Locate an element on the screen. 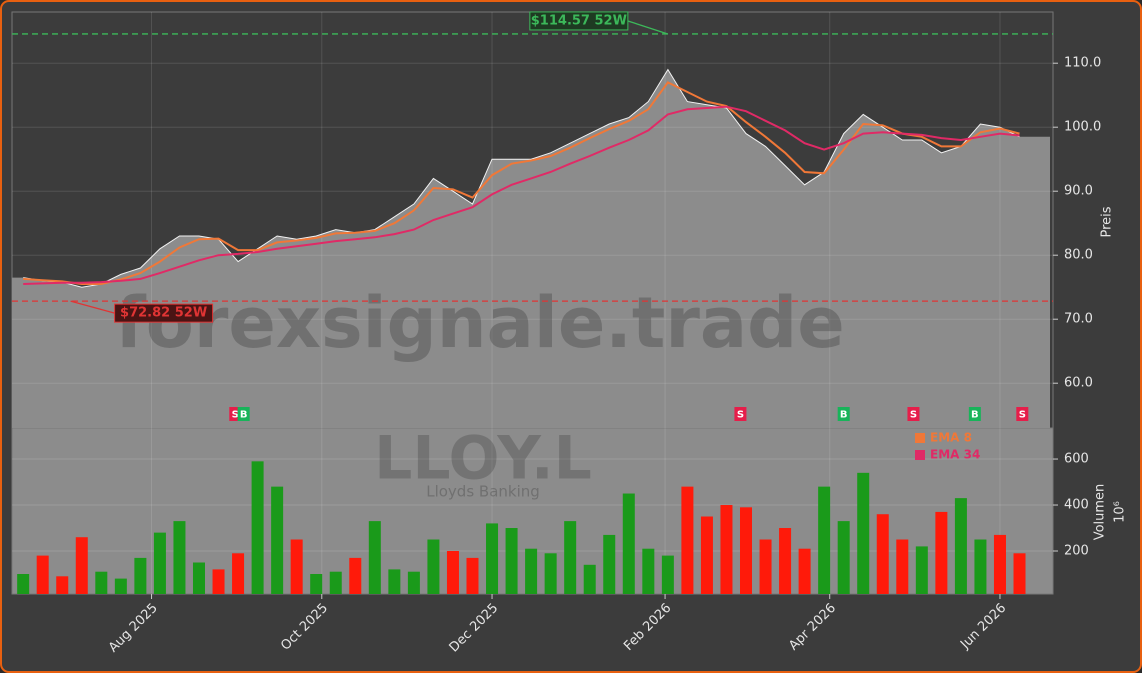 This screenshot has height=673, width=1142. annotation-label: $114.57 52W is located at coordinates (579, 20).